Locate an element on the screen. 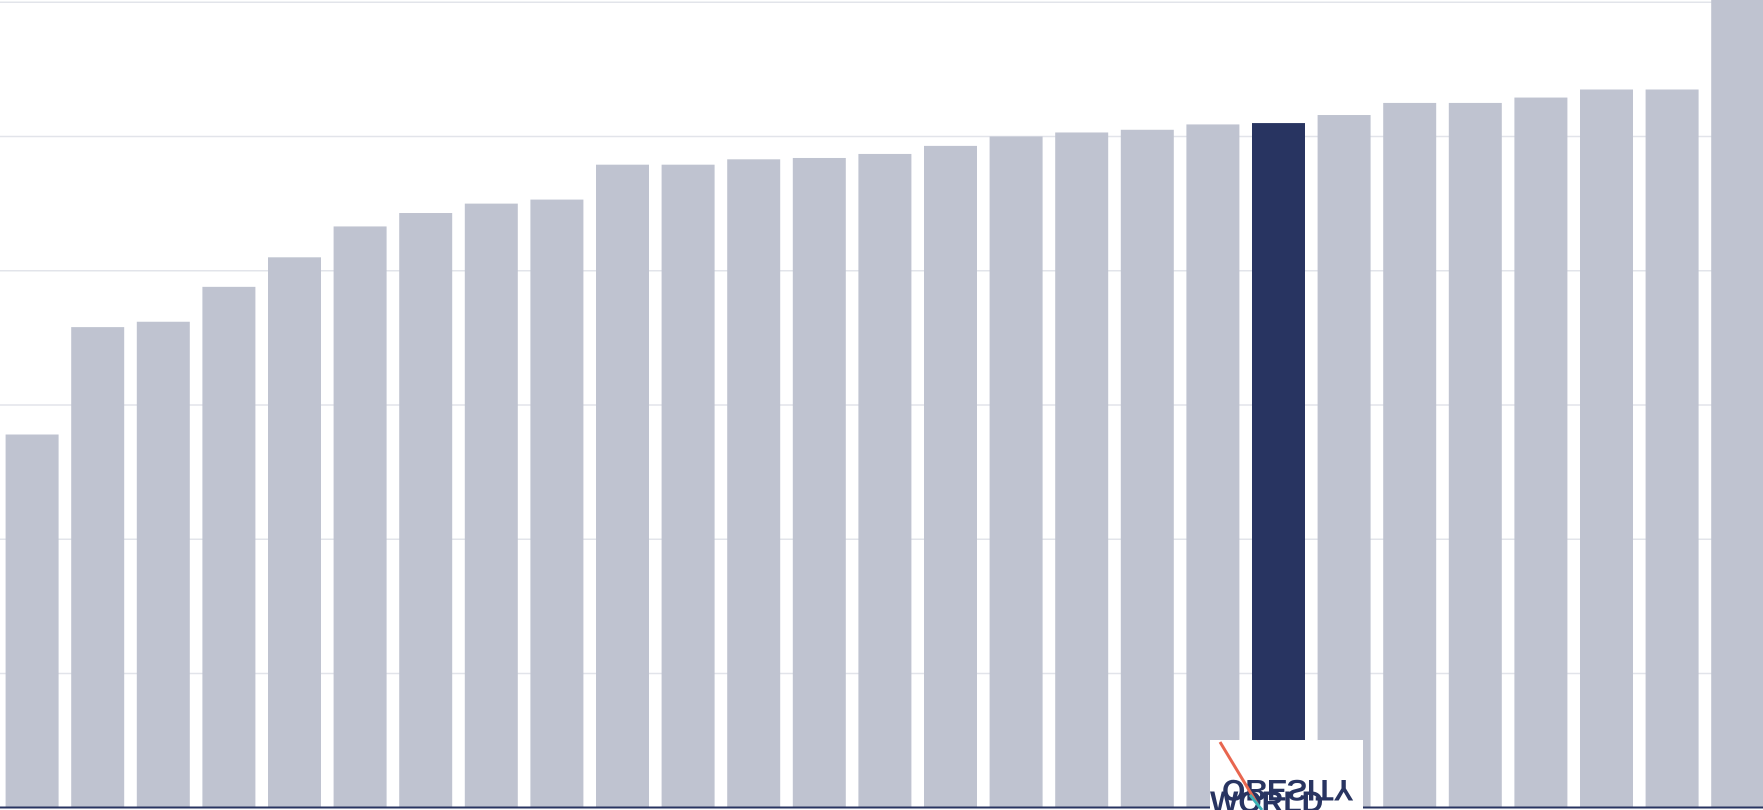 The image size is (1763, 810). logo-line1: OBESITY is located at coordinates (1288, 789).